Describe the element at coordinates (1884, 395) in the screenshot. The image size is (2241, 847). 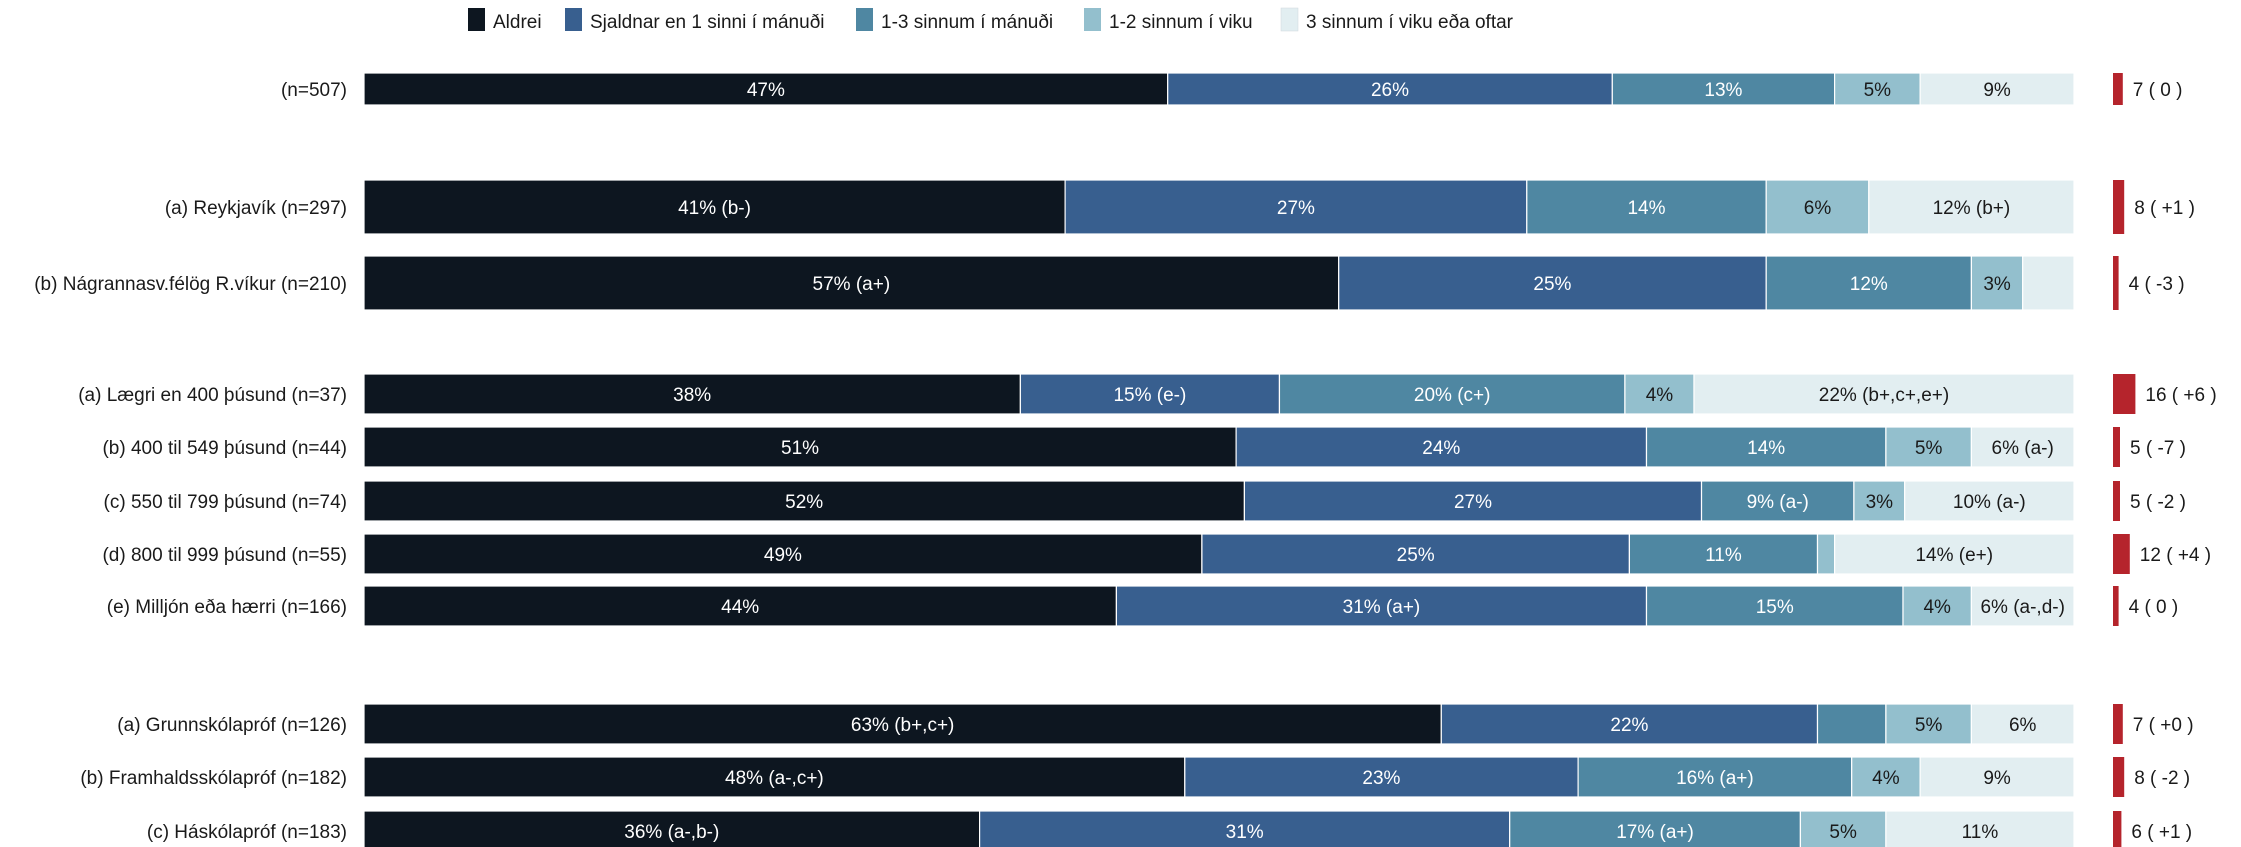
I see `segment-label: 22% (b+,c+,e+)` at that location.